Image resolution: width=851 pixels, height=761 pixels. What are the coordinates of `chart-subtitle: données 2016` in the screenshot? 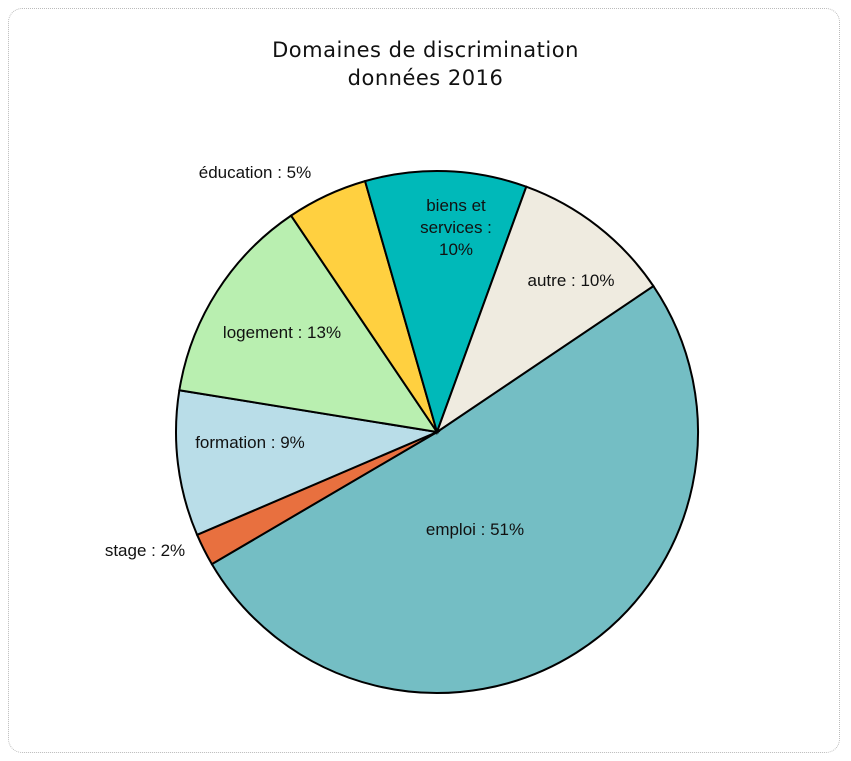 It's located at (425, 78).